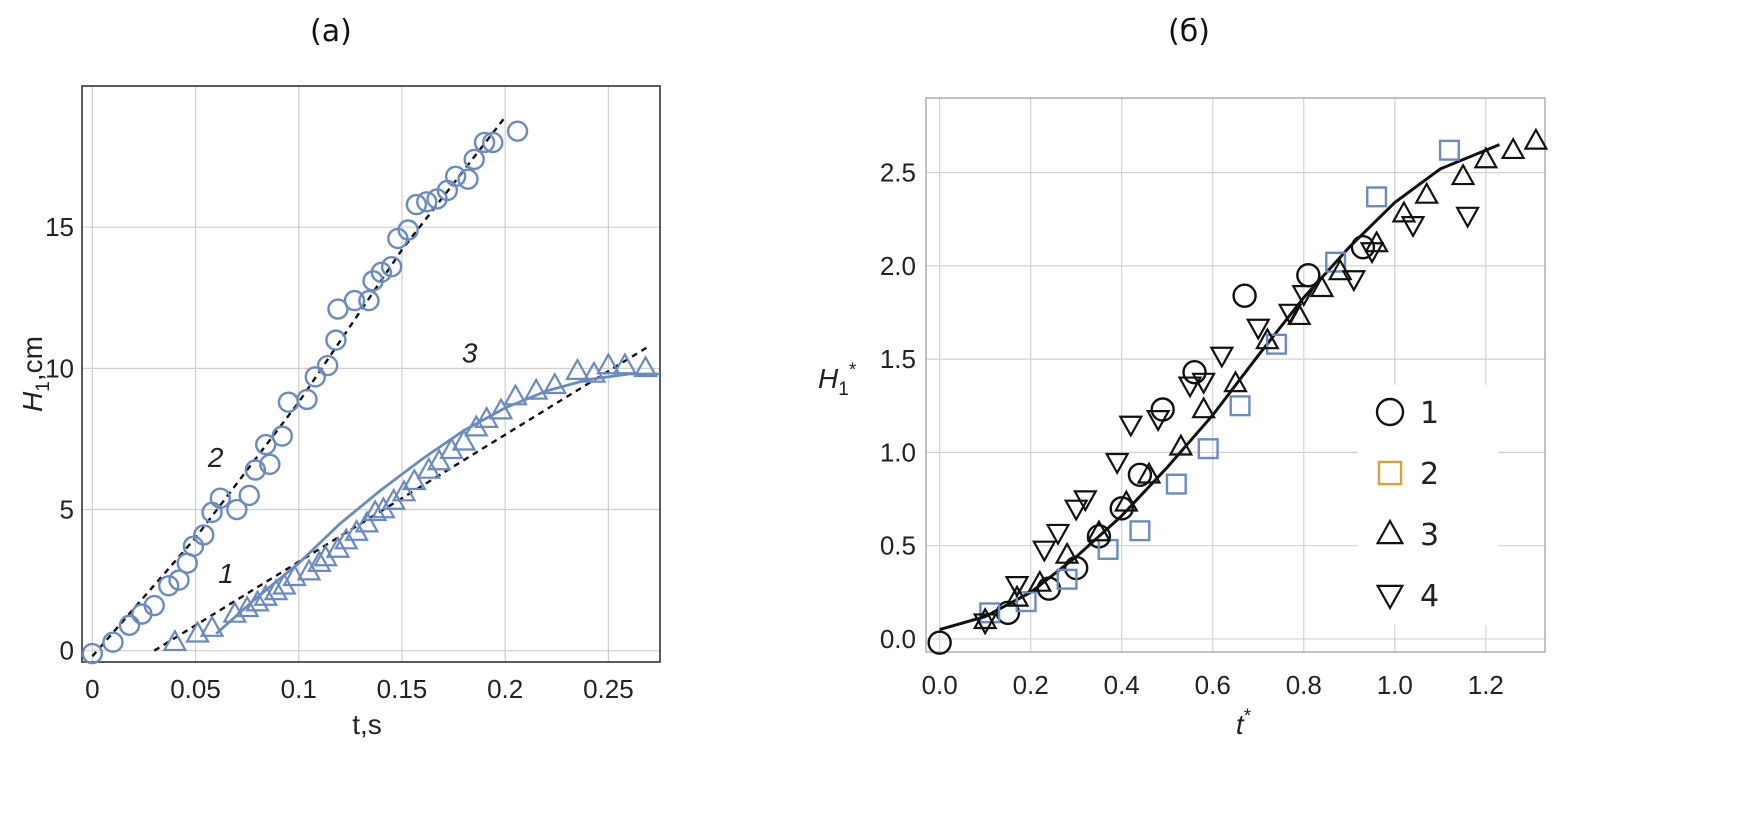 The width and height of the screenshot is (1751, 835). Describe the element at coordinates (898, 266) in the screenshot. I see `y-tick-label: 2.0` at that location.